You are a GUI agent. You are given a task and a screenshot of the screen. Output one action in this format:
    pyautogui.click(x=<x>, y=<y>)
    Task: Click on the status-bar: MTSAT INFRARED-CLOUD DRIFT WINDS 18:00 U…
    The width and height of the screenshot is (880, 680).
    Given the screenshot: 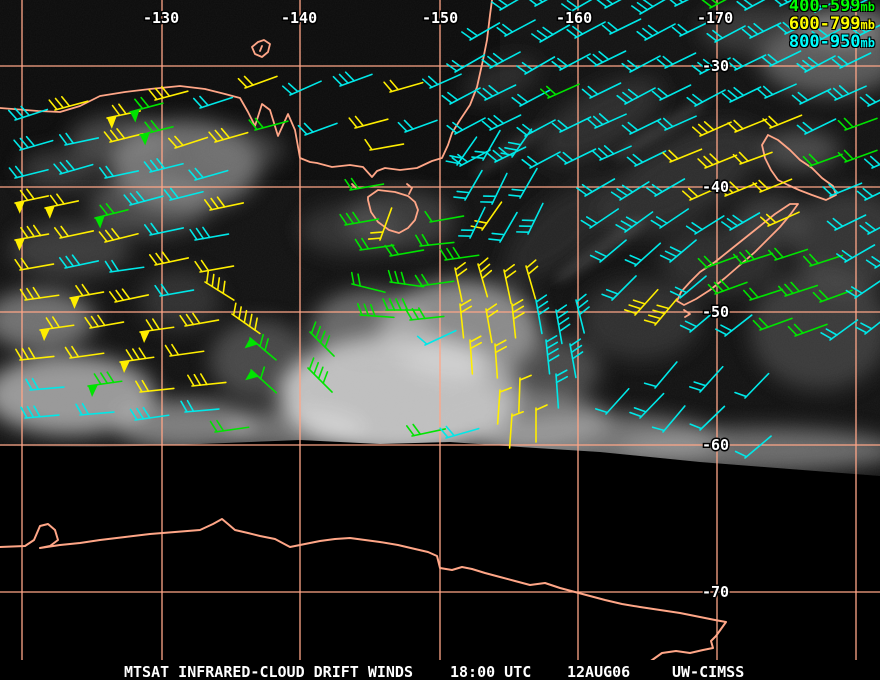 What is the action you would take?
    pyautogui.click(x=440, y=670)
    